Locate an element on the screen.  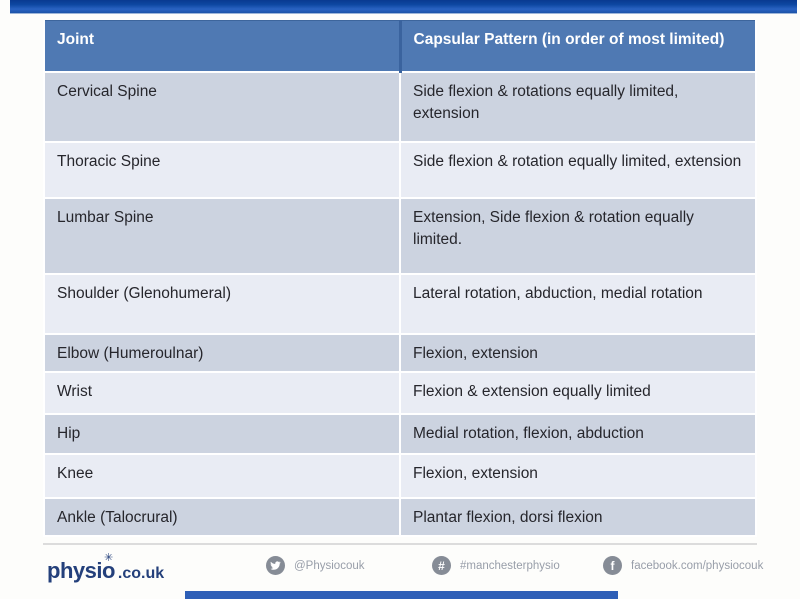
table-row: Hip Medial rotation, flexion, abduction is located at coordinates (400, 434).